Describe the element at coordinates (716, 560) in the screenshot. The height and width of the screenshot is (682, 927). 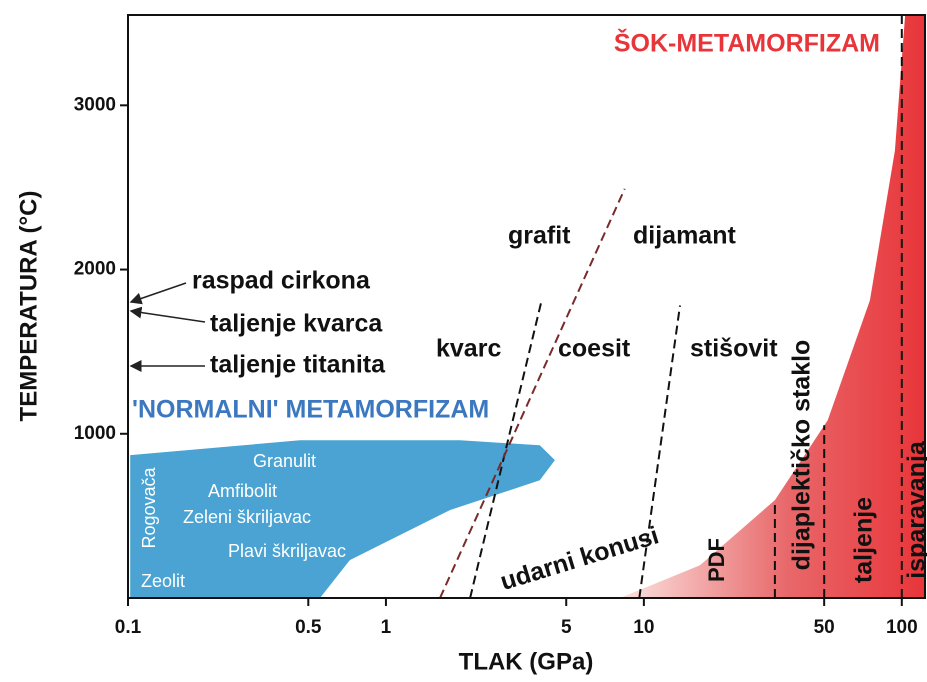
I see `annotation: PDF` at that location.